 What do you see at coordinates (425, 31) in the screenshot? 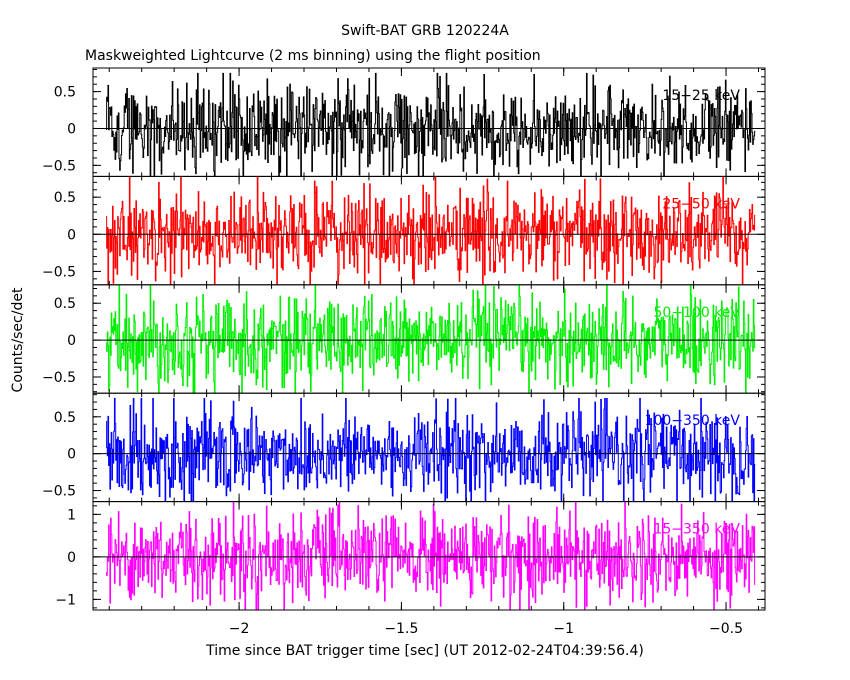
I see `chart-title: Swift-BAT GRB 120224A` at bounding box center [425, 31].